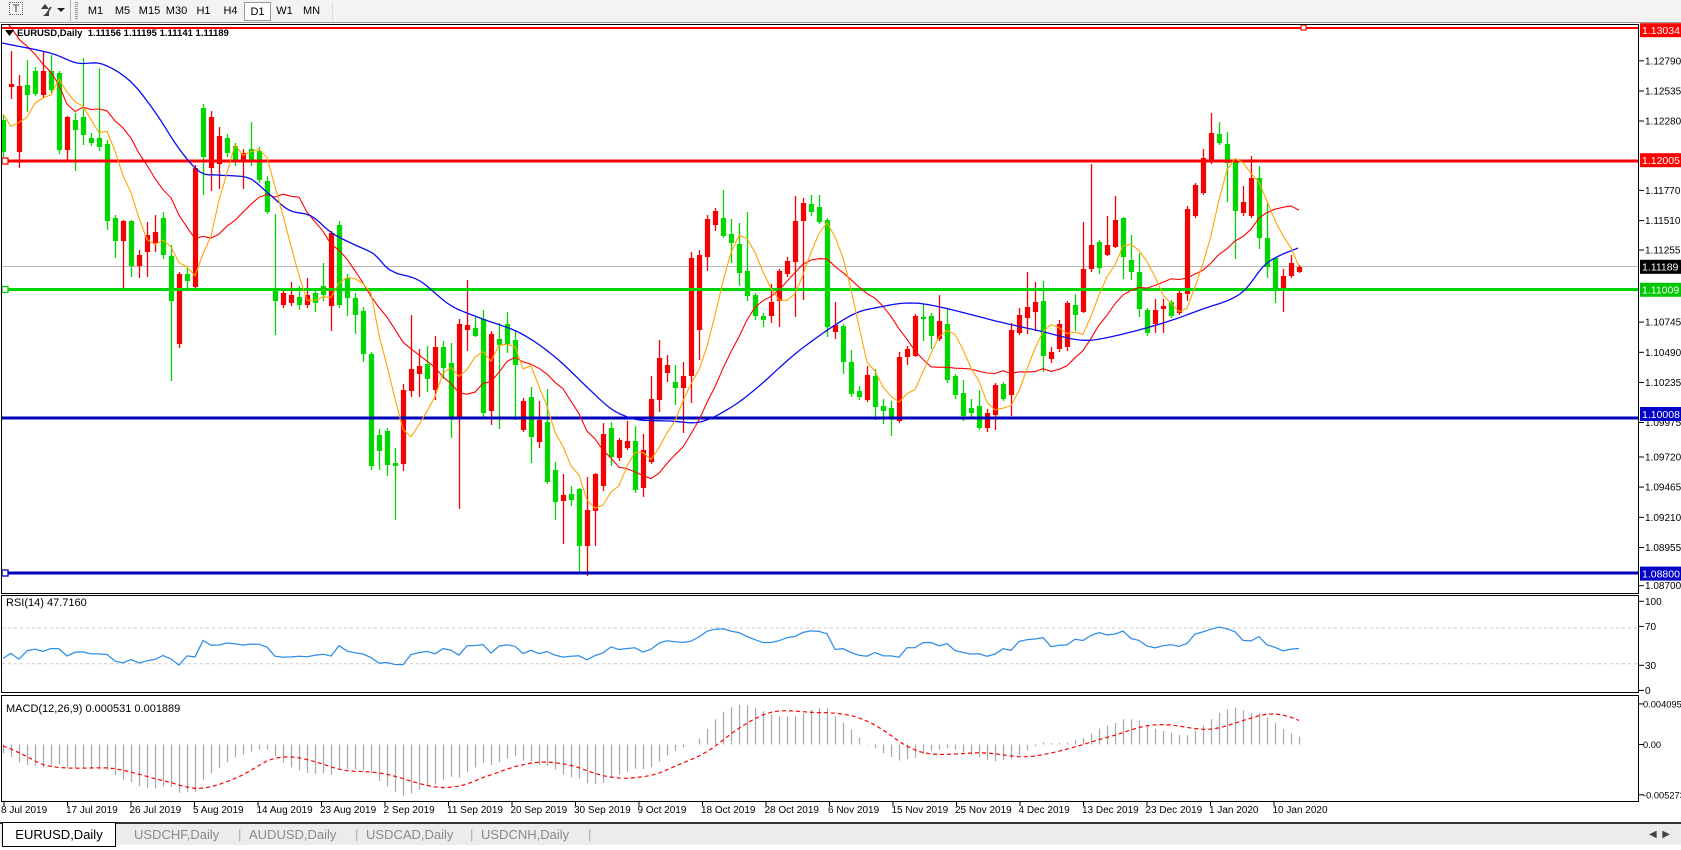 The image size is (1681, 850). Describe the element at coordinates (1110, 810) in the screenshot. I see `svg-text: 13 Dec 2019` at that location.